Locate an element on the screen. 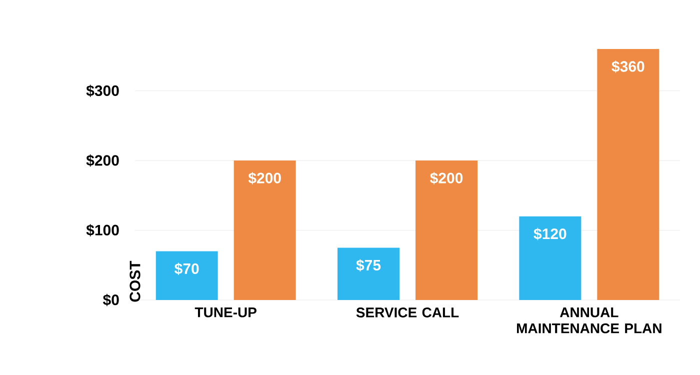 The height and width of the screenshot is (375, 700). data-label: $75 is located at coordinates (368, 265).